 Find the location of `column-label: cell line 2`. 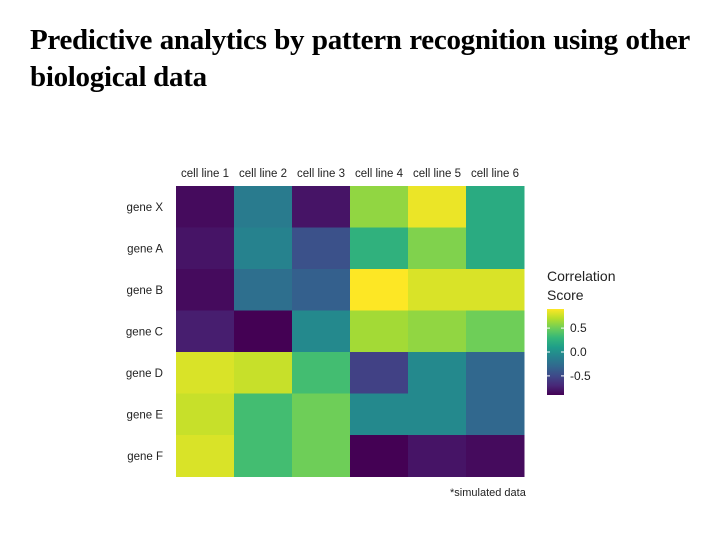

column-label: cell line 2 is located at coordinates (263, 174).